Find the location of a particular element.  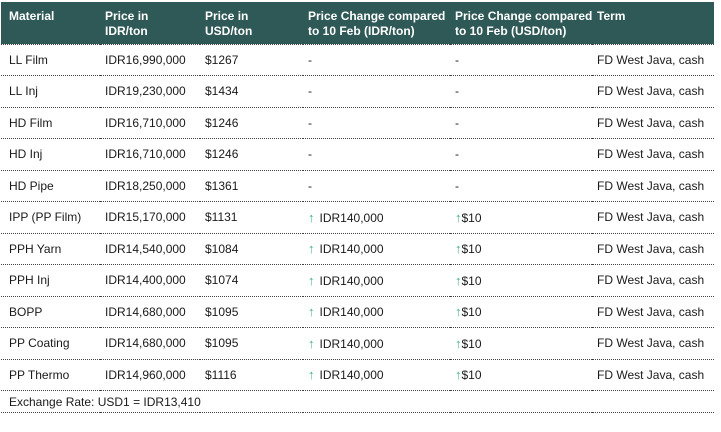

exchange-rate-note: Exchange Rate: USD1 = IDR13,410 is located at coordinates (357, 401).